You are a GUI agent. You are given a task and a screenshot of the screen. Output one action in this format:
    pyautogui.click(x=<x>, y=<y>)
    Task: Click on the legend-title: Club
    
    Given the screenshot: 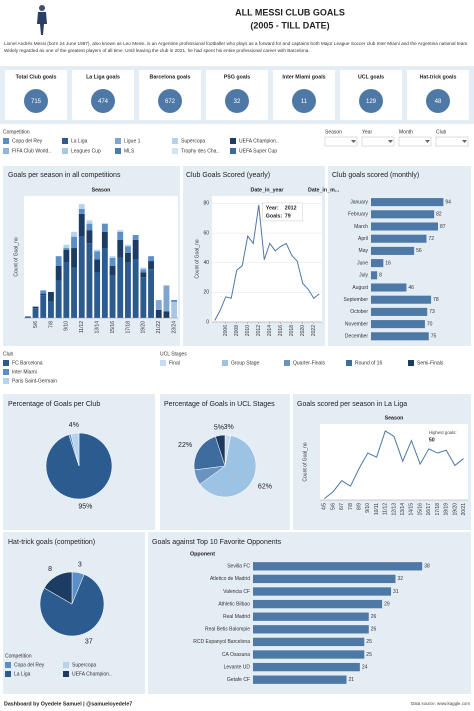 What is the action you would take?
    pyautogui.click(x=8, y=354)
    